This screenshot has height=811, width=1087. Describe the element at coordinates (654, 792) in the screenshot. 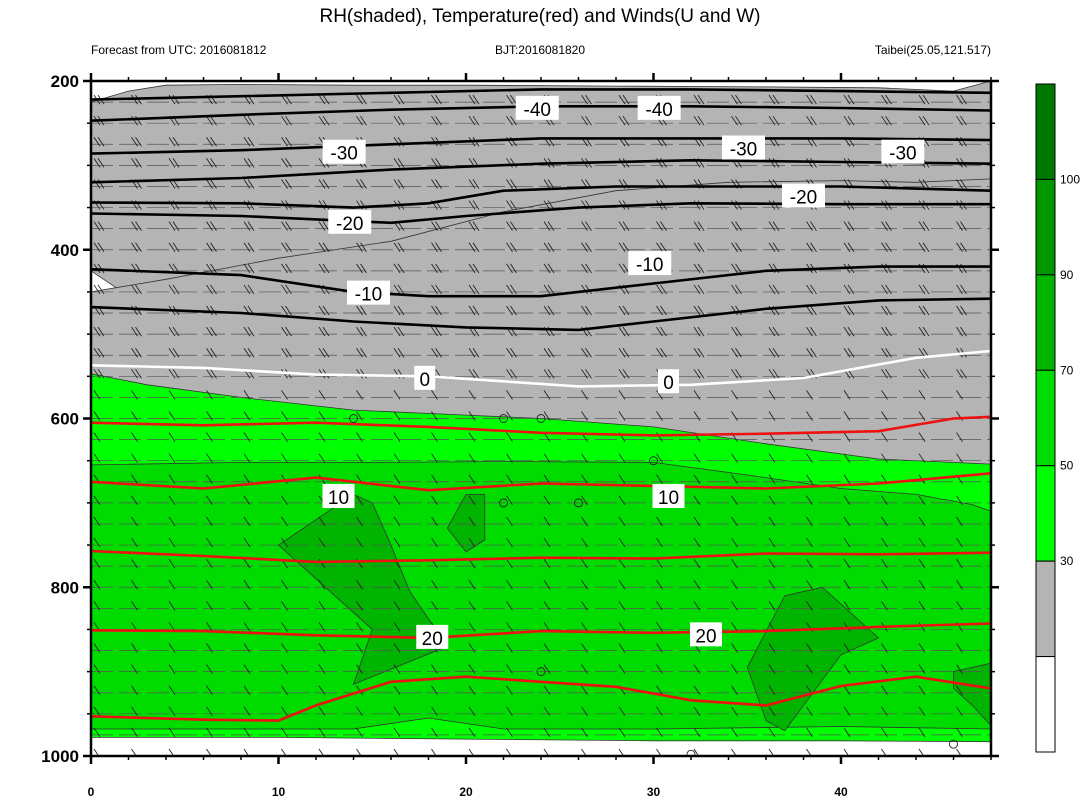

I see `x-tick-label: 30` at that location.